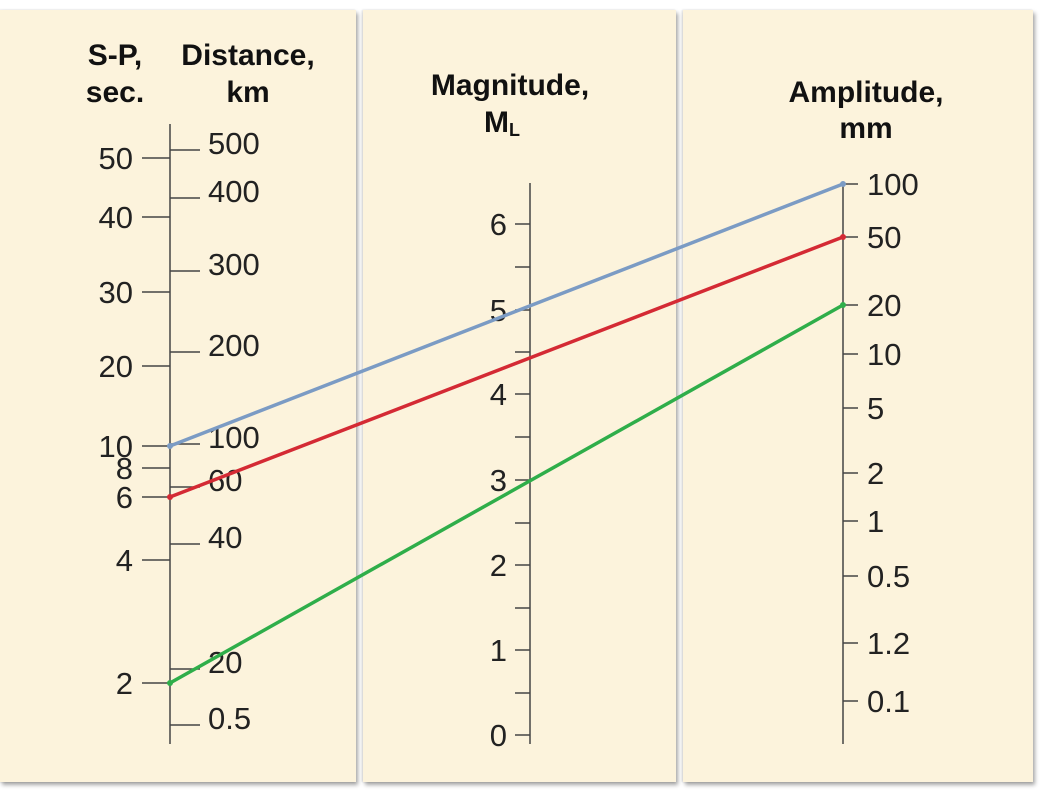 This screenshot has width=1042, height=810. I want to click on amplitude-tick-label: 5, so click(875, 408).